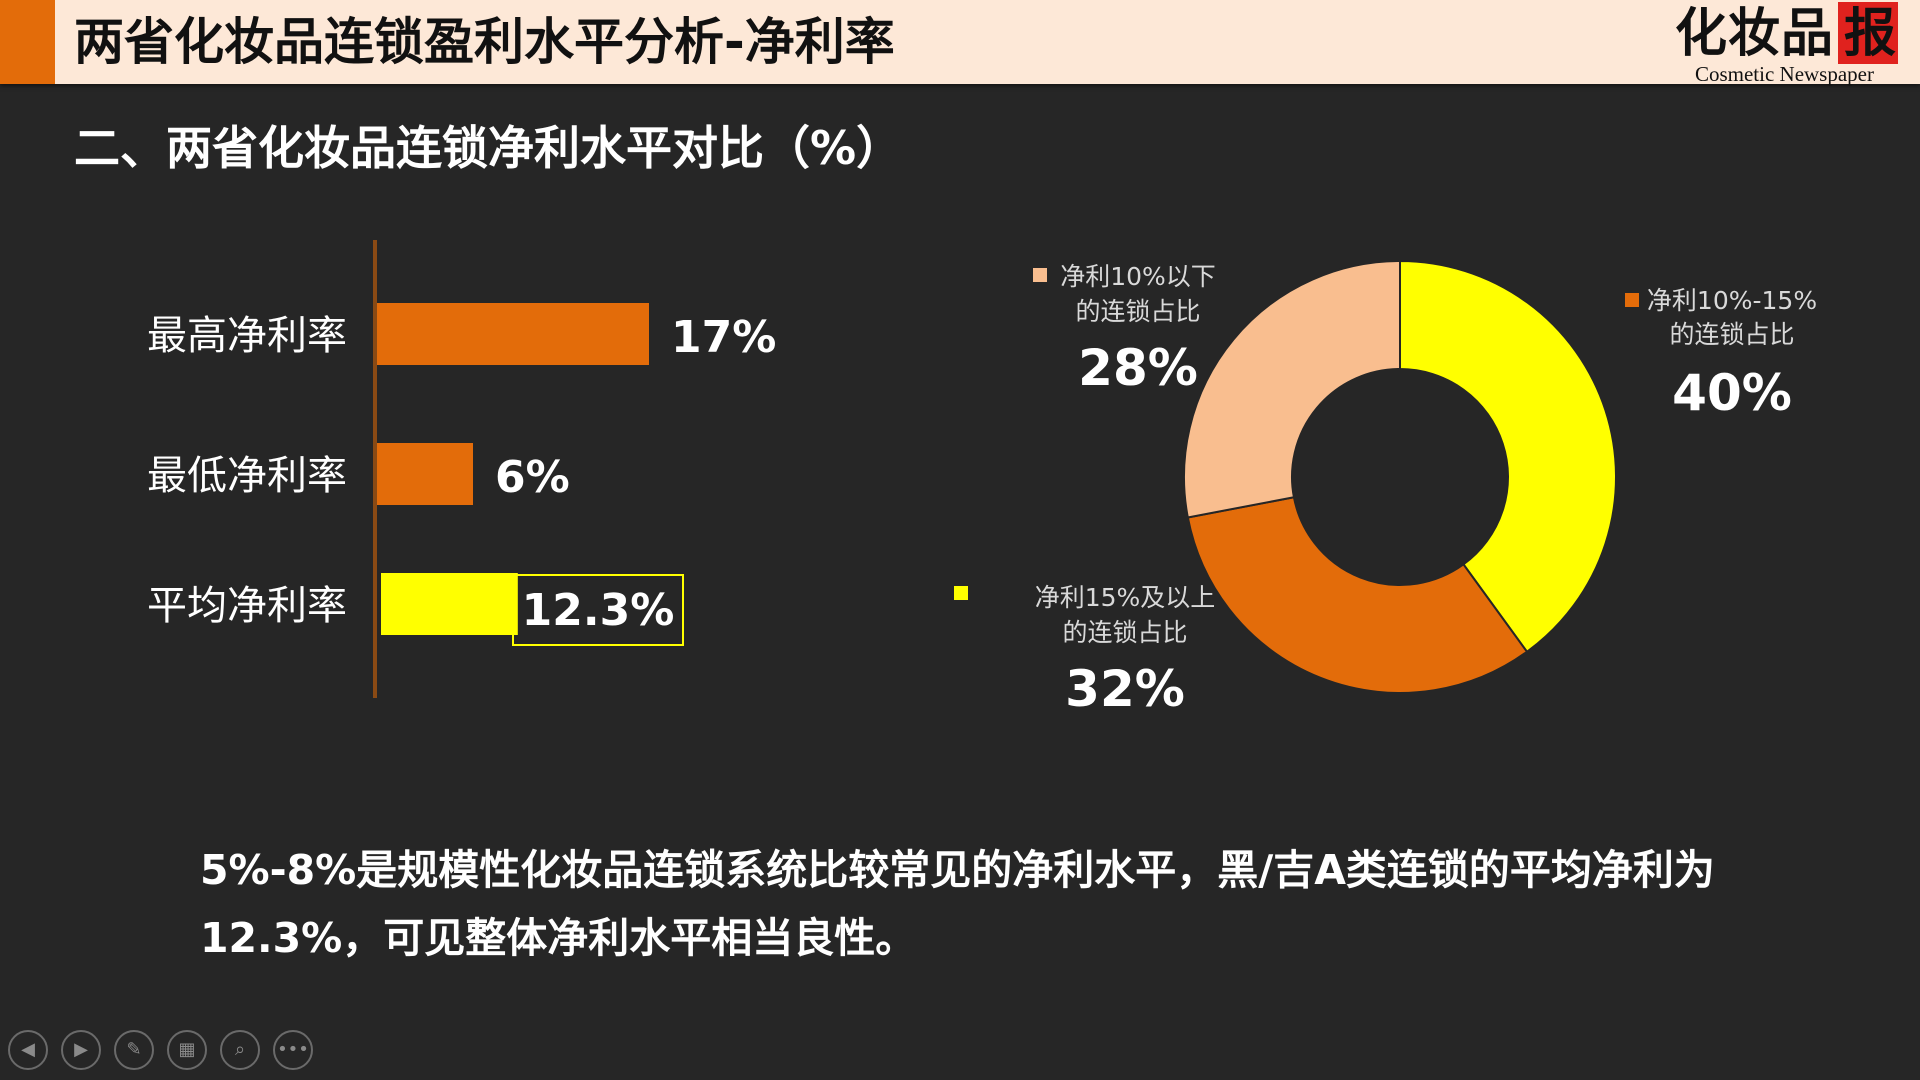 This screenshot has width=1920, height=1080. What do you see at coordinates (28, 1050) in the screenshot?
I see `prev-icon: ◀` at bounding box center [28, 1050].